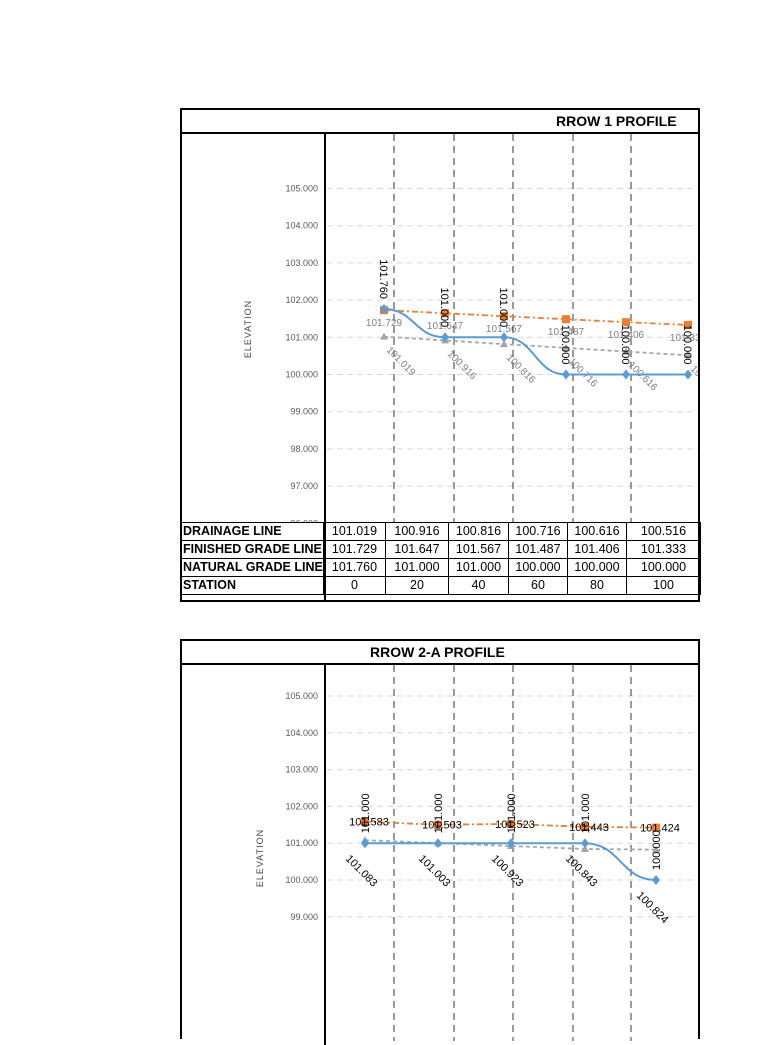 The image size is (768, 1045). What do you see at coordinates (445, 326) in the screenshot?
I see `data-label: 101.647` at bounding box center [445, 326].